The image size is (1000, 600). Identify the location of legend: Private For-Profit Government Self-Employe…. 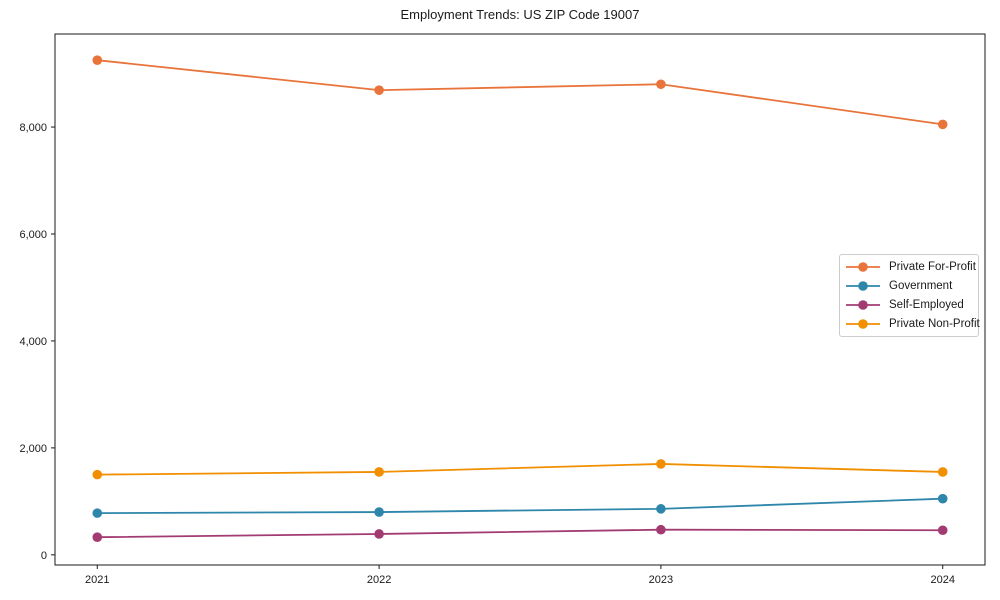
(909, 295).